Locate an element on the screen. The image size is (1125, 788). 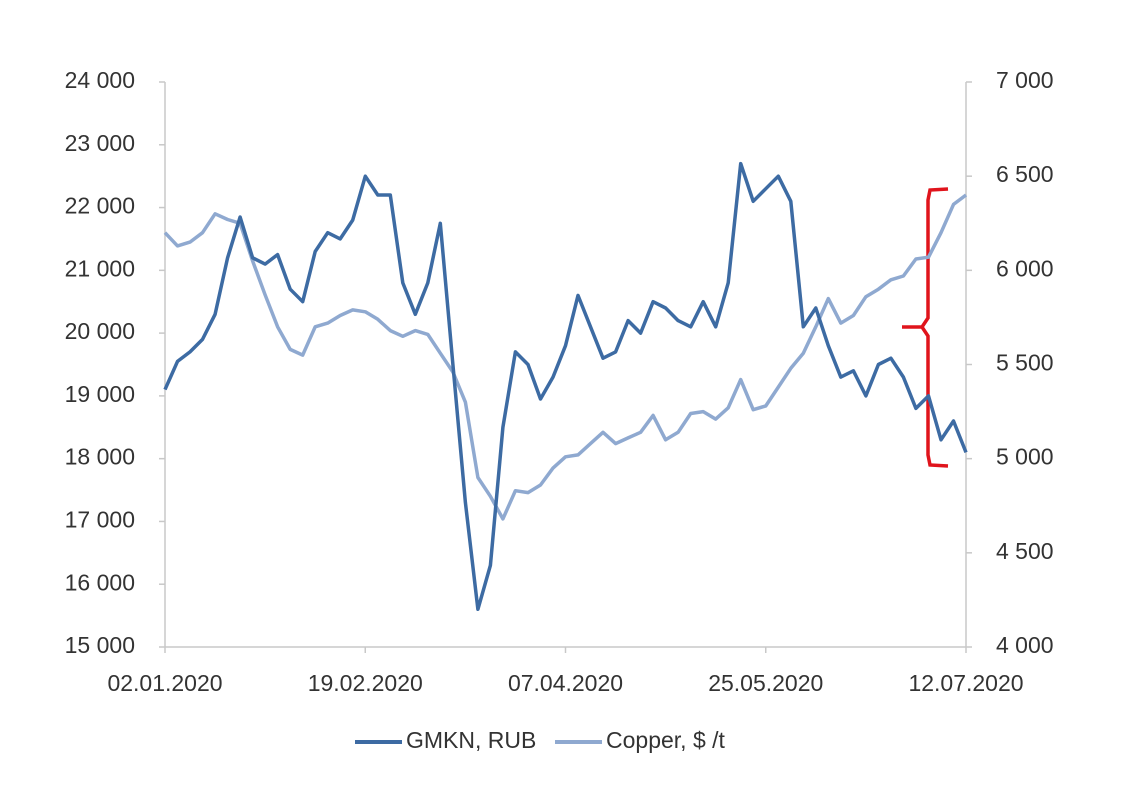
y2-tick-label: 7 000 is located at coordinates (1025, 80).